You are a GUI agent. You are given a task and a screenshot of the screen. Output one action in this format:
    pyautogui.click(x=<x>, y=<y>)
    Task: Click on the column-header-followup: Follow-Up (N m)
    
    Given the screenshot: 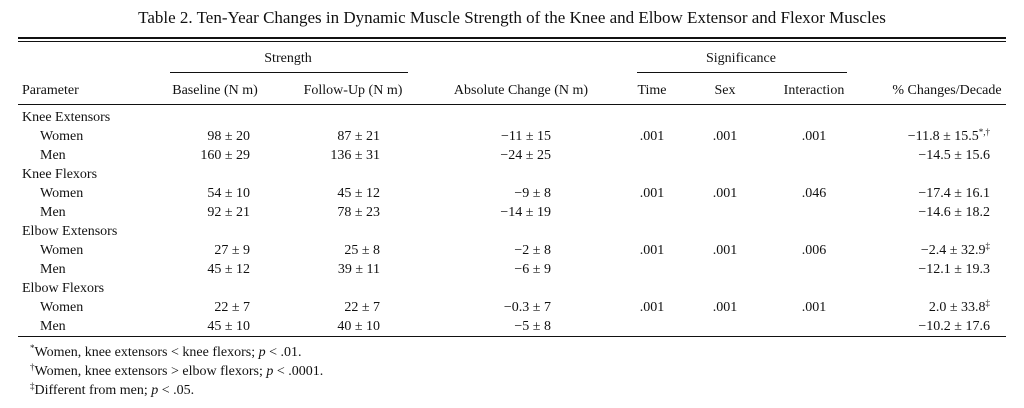 What is the action you would take?
    pyautogui.click(x=353, y=90)
    